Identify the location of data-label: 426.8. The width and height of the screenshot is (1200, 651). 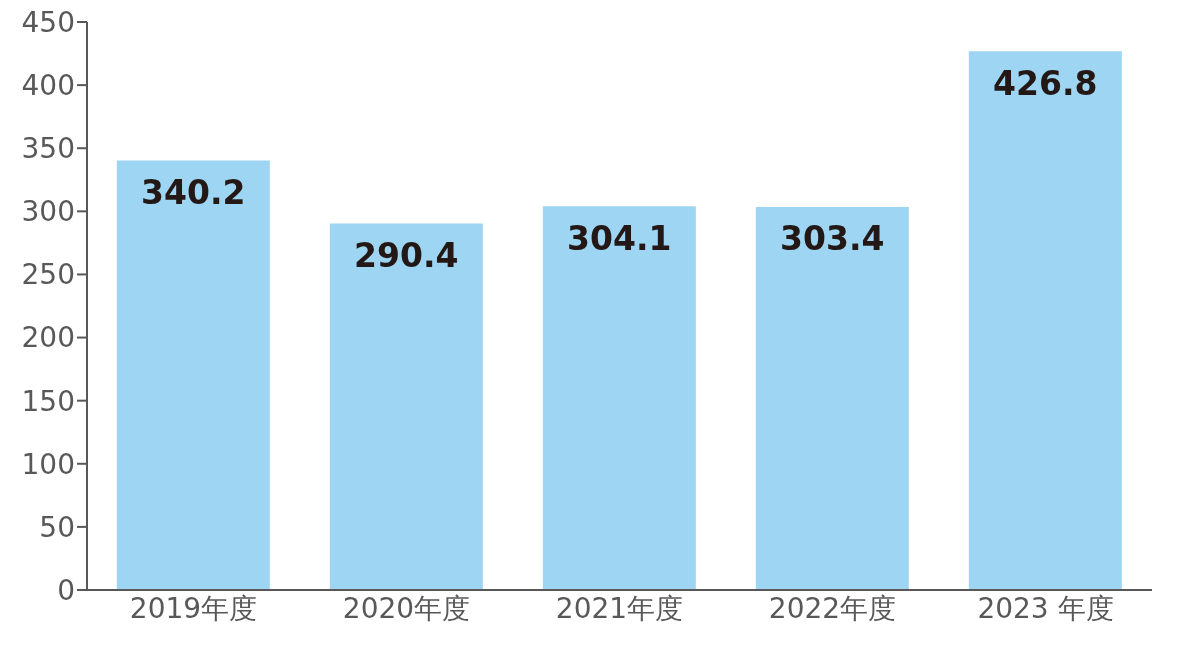
(1045, 83).